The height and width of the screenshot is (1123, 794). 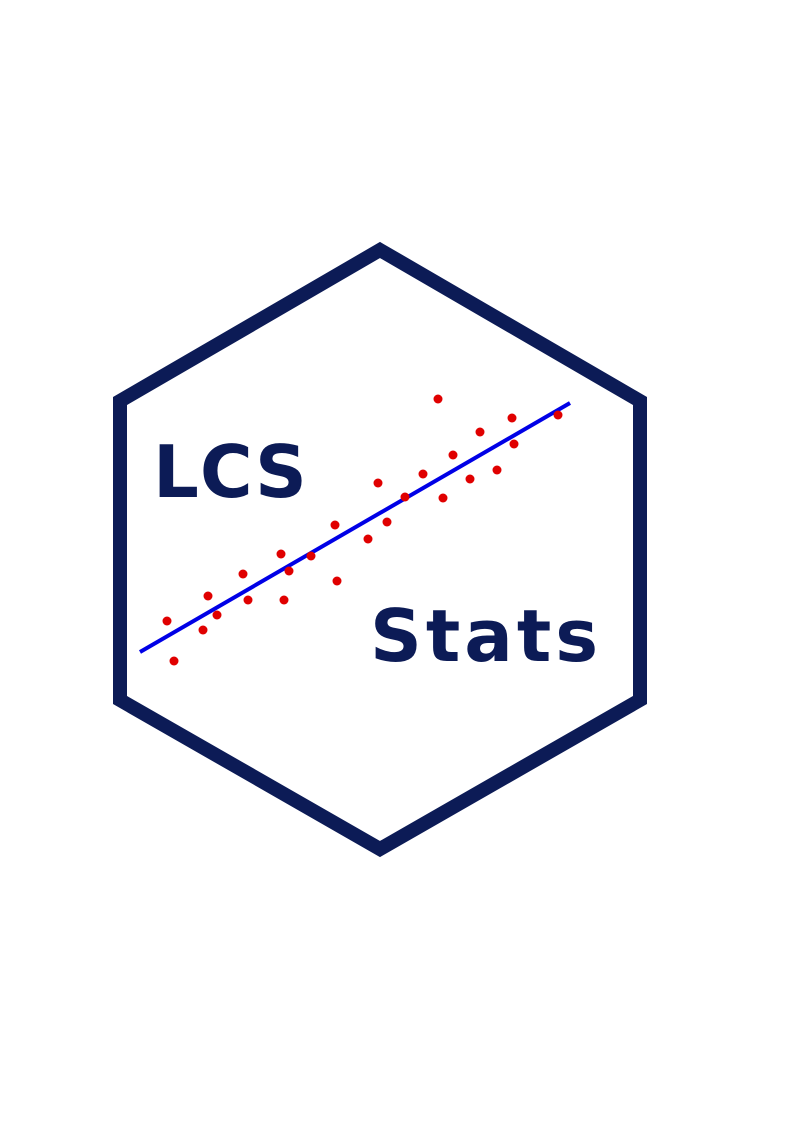 What do you see at coordinates (230, 472) in the screenshot?
I see `logo-word-lcs: LCS` at bounding box center [230, 472].